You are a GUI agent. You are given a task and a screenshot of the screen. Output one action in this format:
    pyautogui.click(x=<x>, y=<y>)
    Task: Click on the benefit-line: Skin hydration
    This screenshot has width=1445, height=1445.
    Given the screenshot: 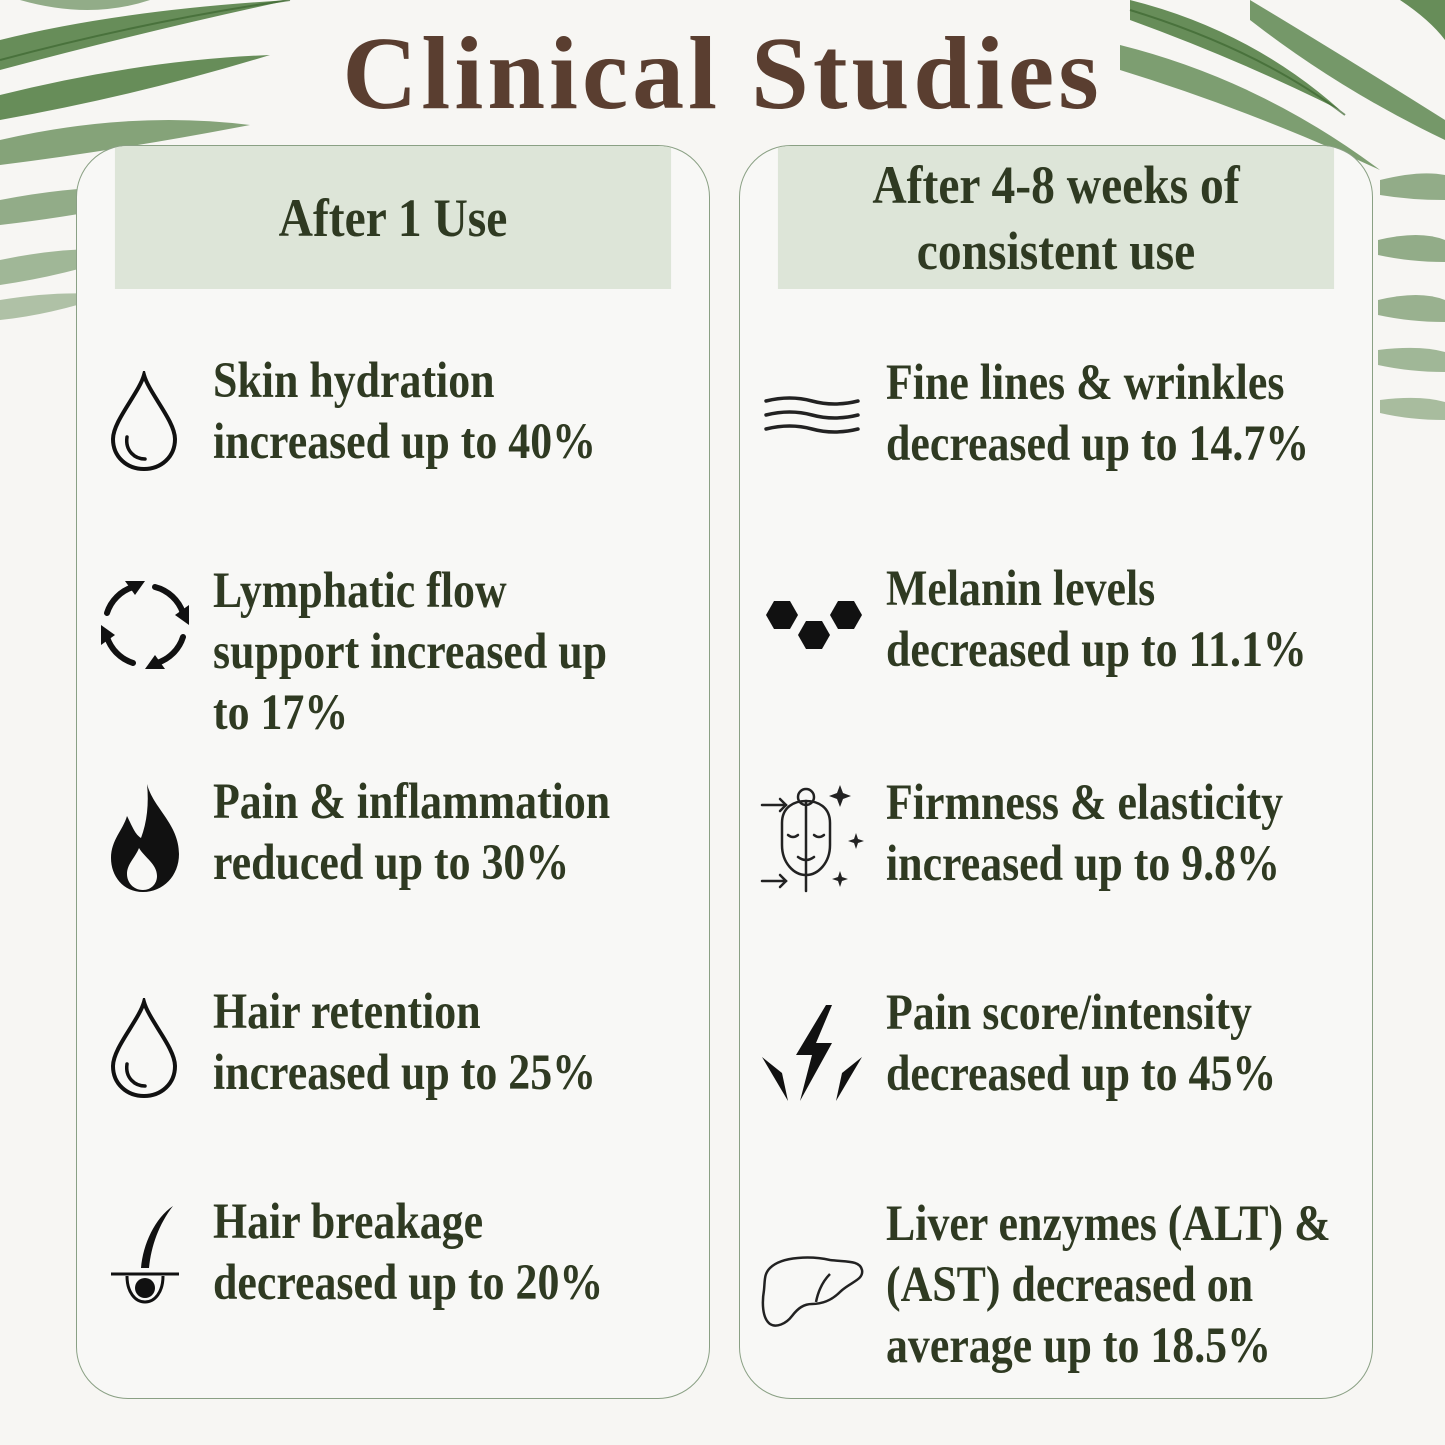 What is the action you would take?
    pyautogui.click(x=354, y=381)
    